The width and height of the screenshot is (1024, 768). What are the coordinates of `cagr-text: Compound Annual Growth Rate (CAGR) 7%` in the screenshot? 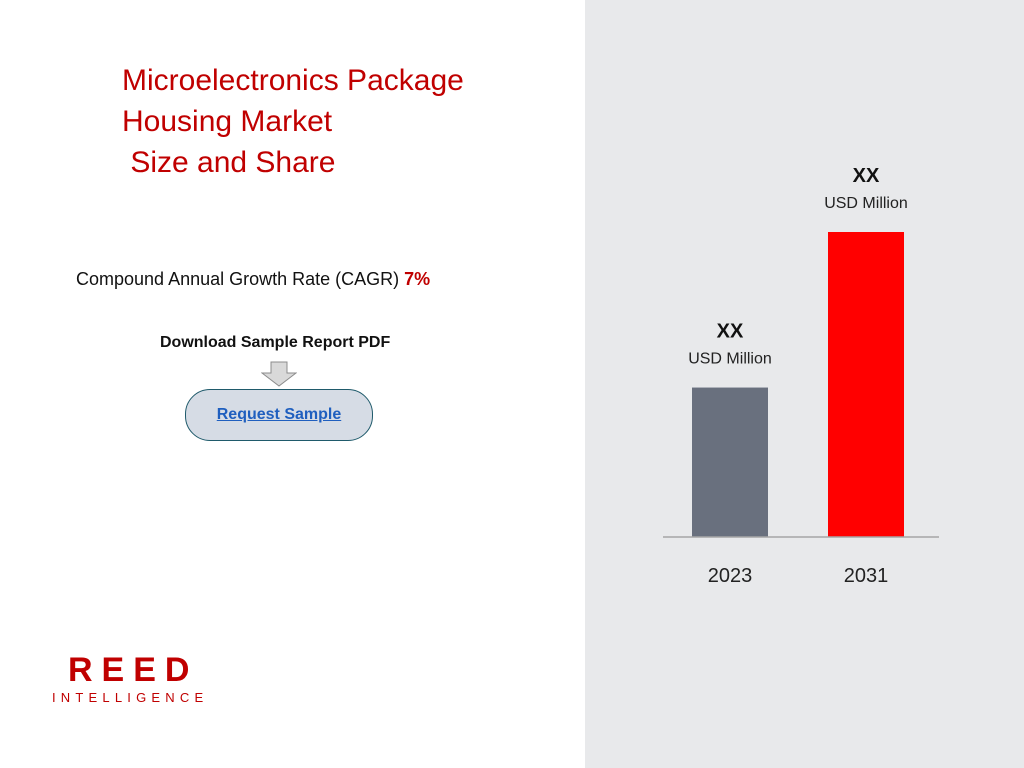 It's located at (253, 279).